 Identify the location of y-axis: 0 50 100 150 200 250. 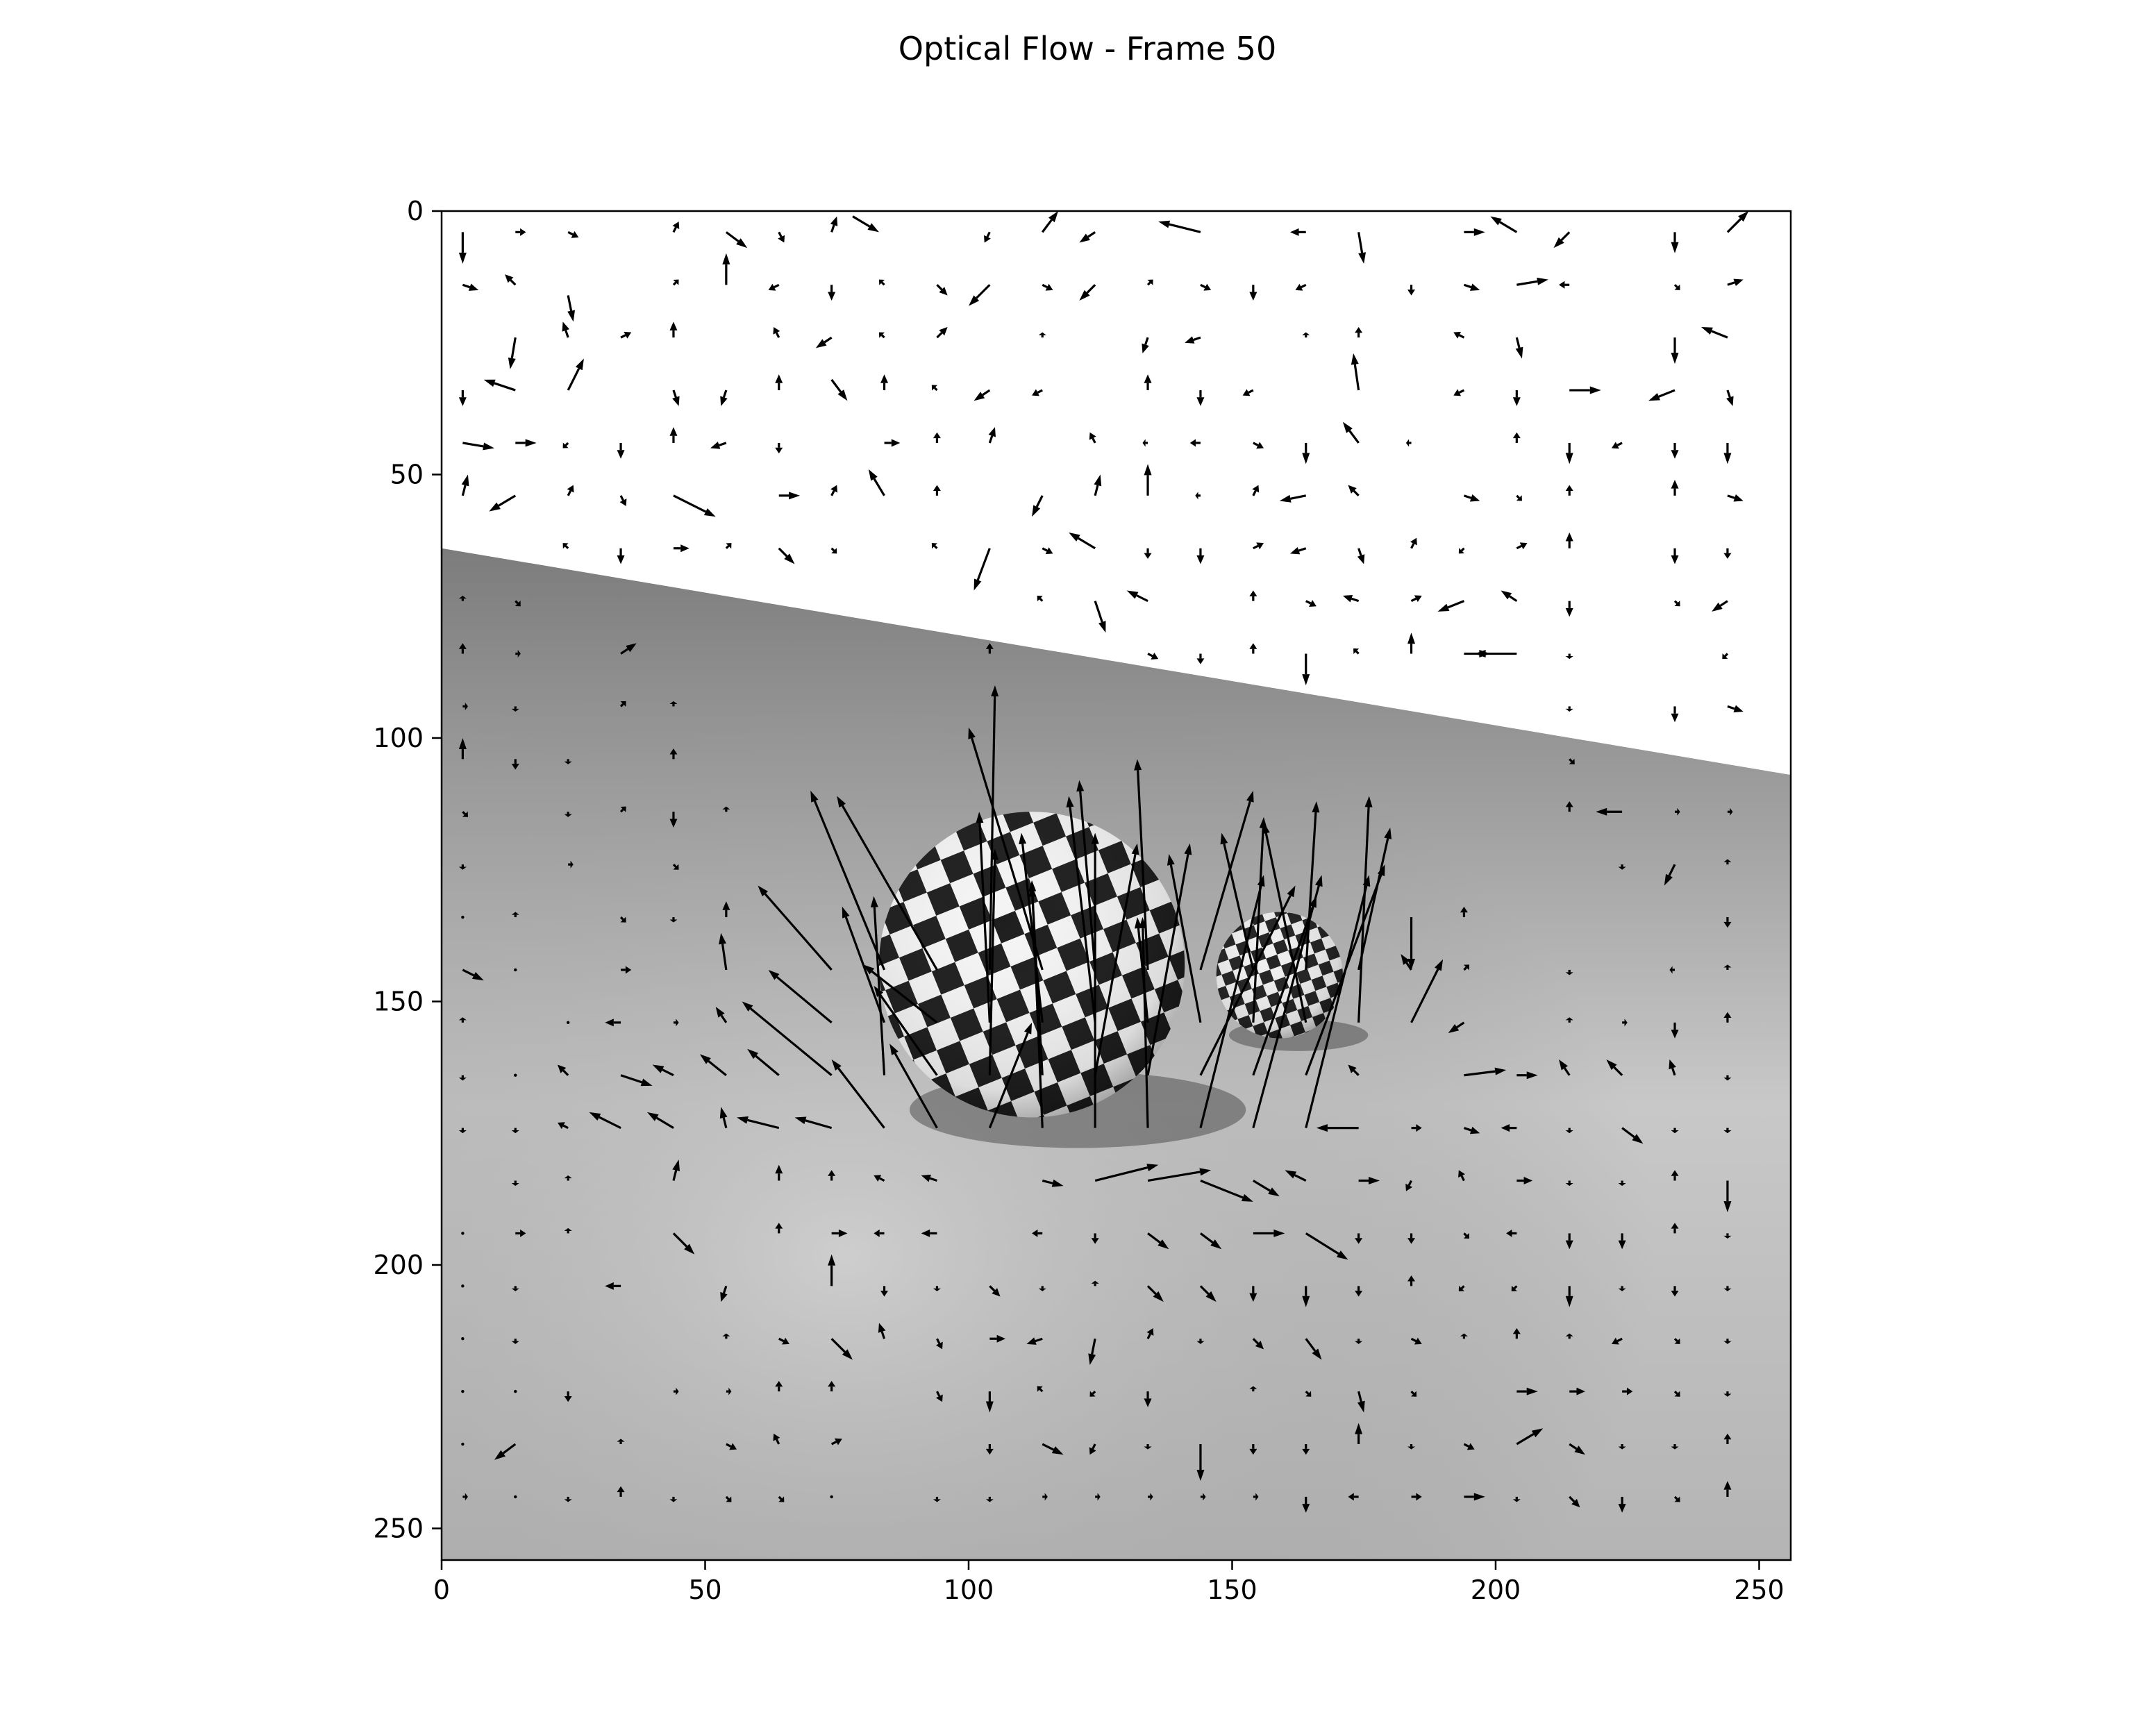
(408, 869).